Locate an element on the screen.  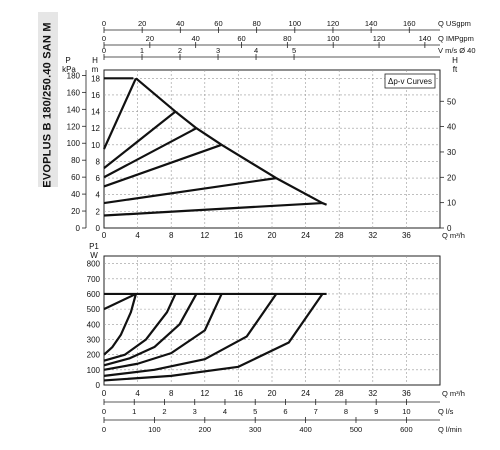
top-x-axis-label: Q m³/h is located at coordinates (453, 235).